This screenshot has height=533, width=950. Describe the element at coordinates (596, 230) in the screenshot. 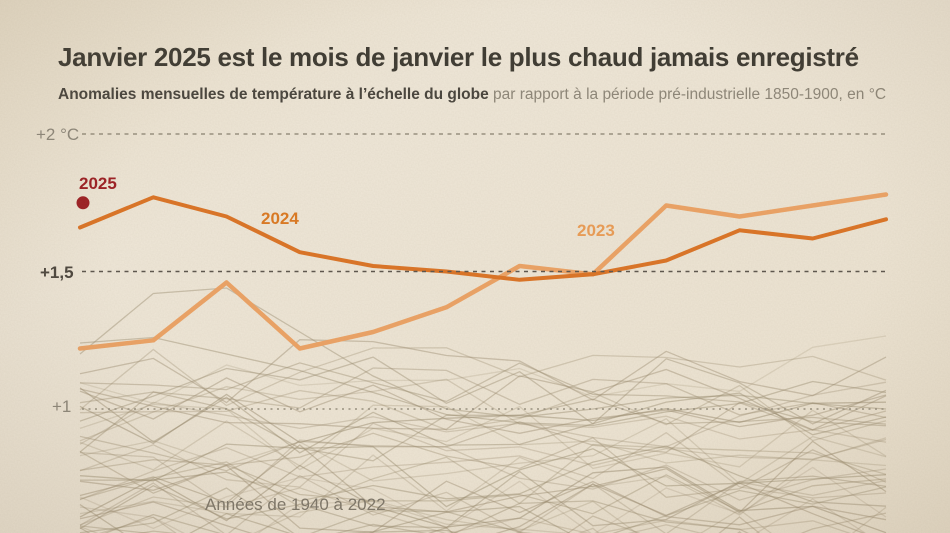

I see `series-label-2023: 2023` at that location.